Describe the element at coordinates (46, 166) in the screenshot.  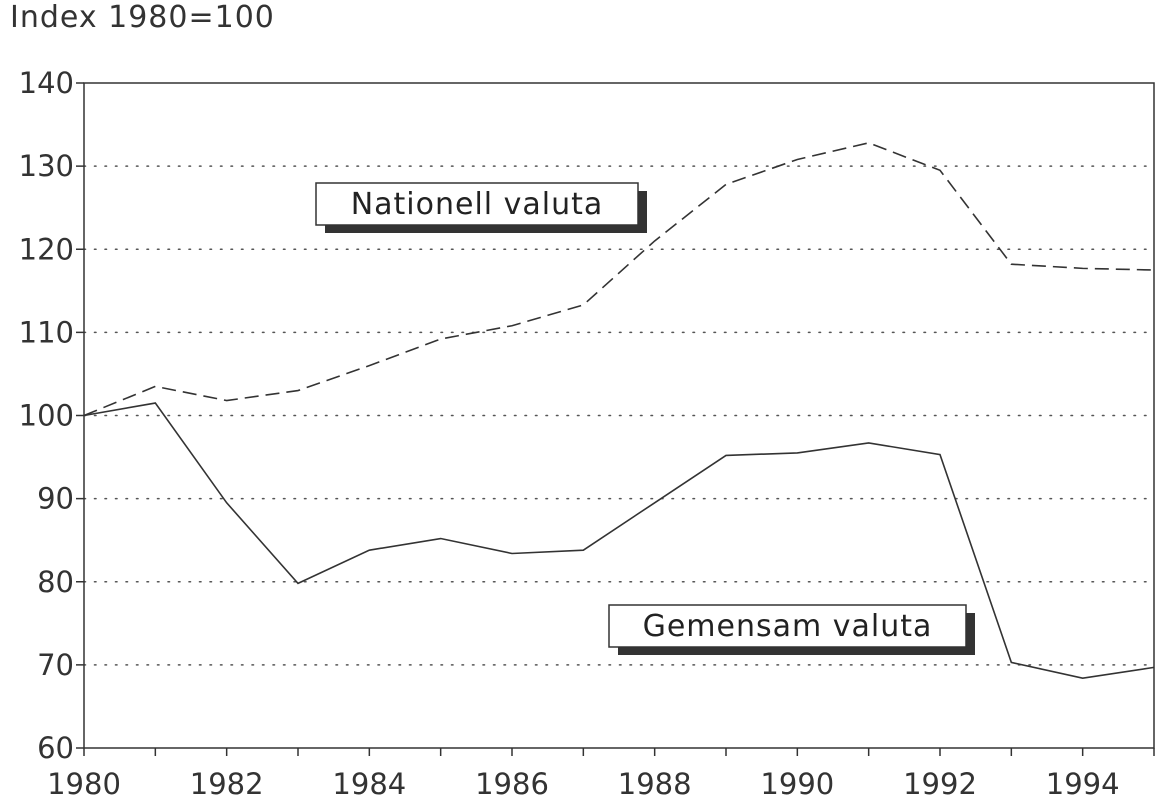
I see `y-tick-label: 130` at that location.